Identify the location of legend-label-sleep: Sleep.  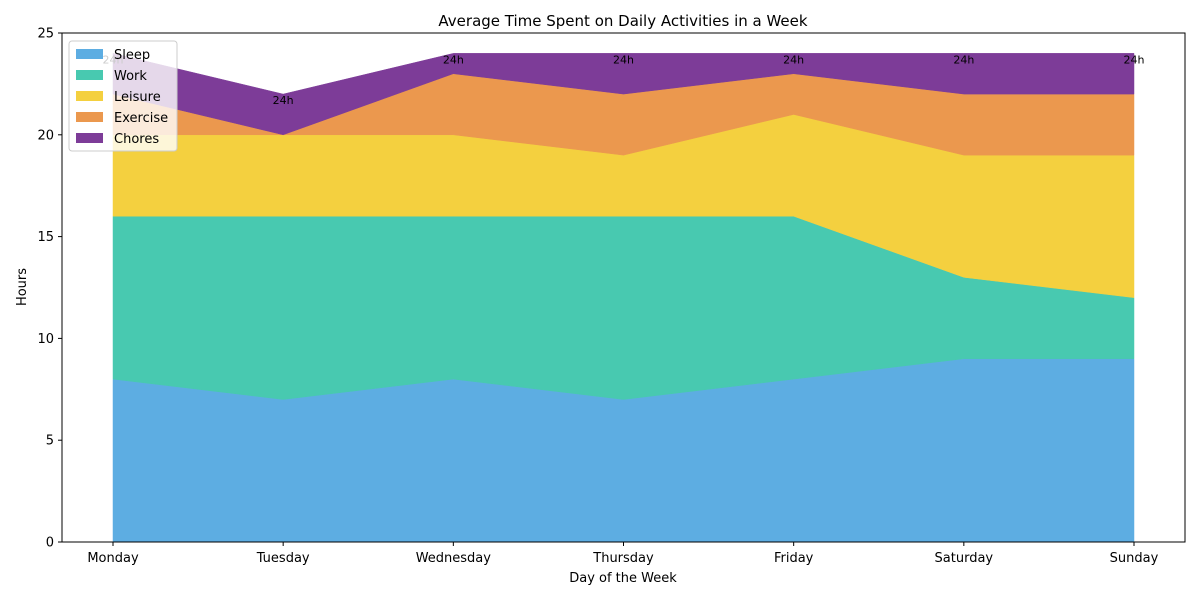
(132, 55).